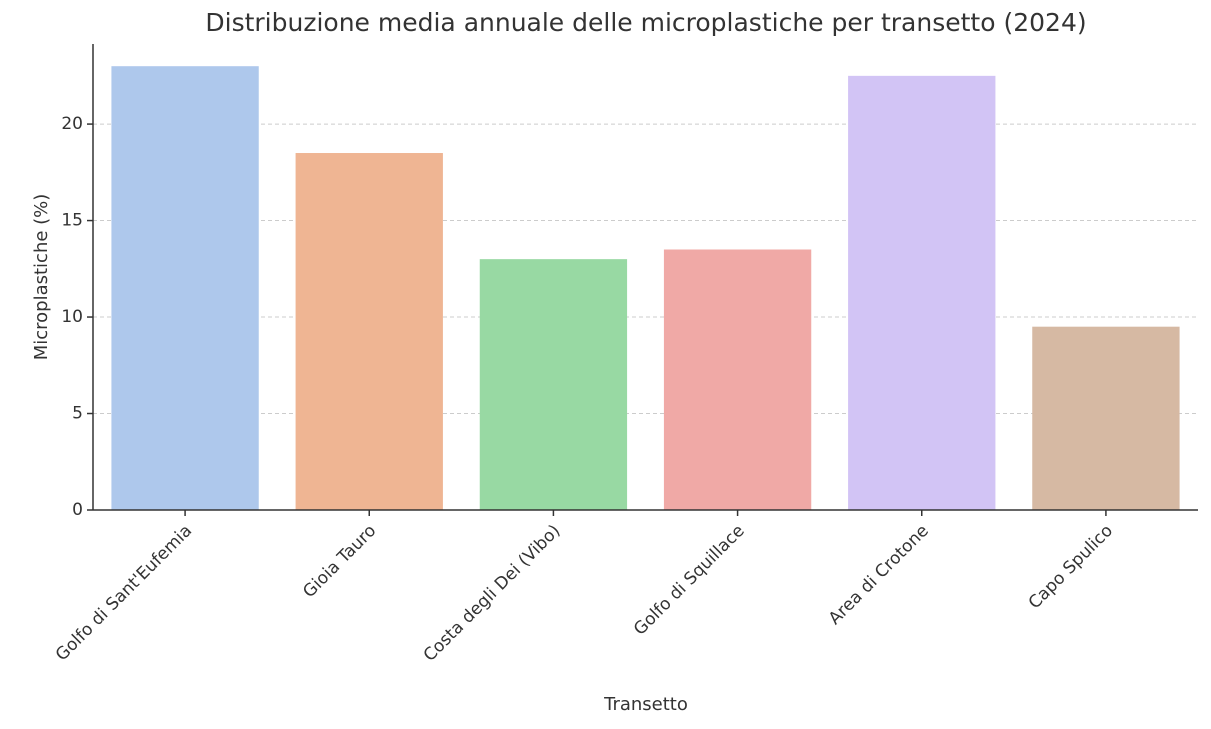 The image size is (1211, 729). Describe the element at coordinates (339, 561) in the screenshot. I see `x-tick-label: Gioia Tauro` at that location.